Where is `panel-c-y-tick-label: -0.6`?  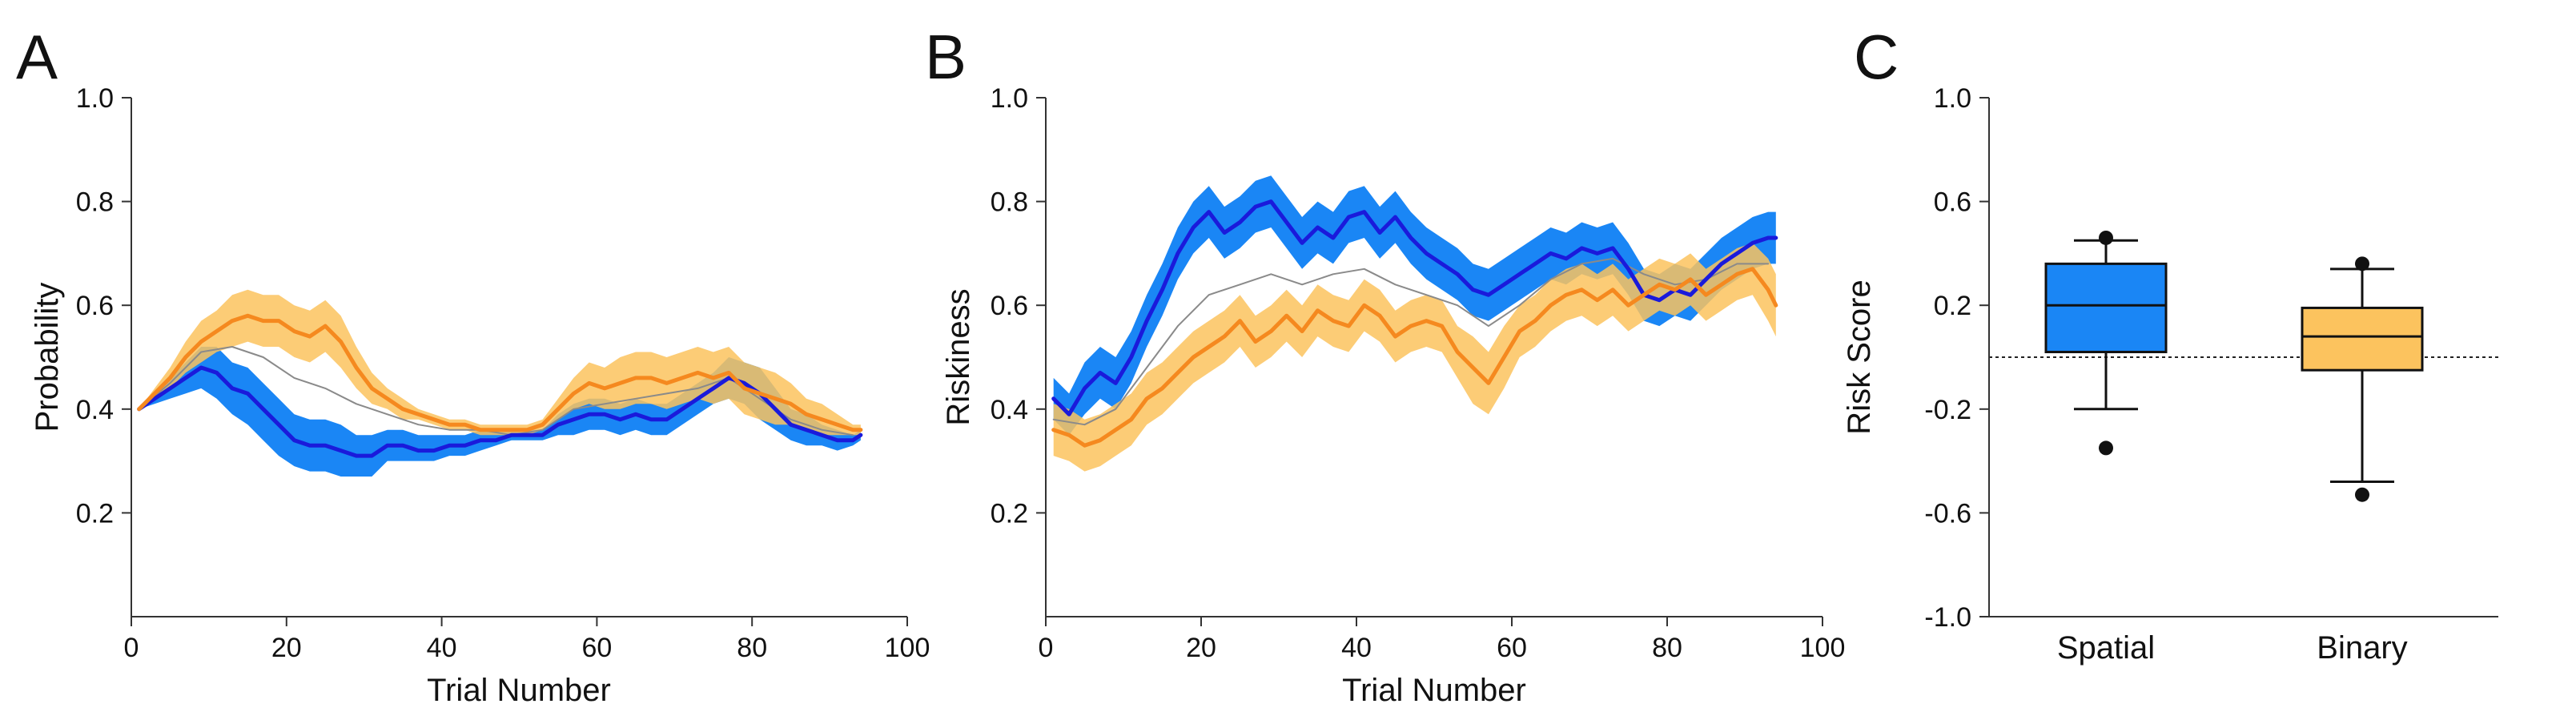
panel-c-y-tick-label: -0.6 is located at coordinates (1947, 513).